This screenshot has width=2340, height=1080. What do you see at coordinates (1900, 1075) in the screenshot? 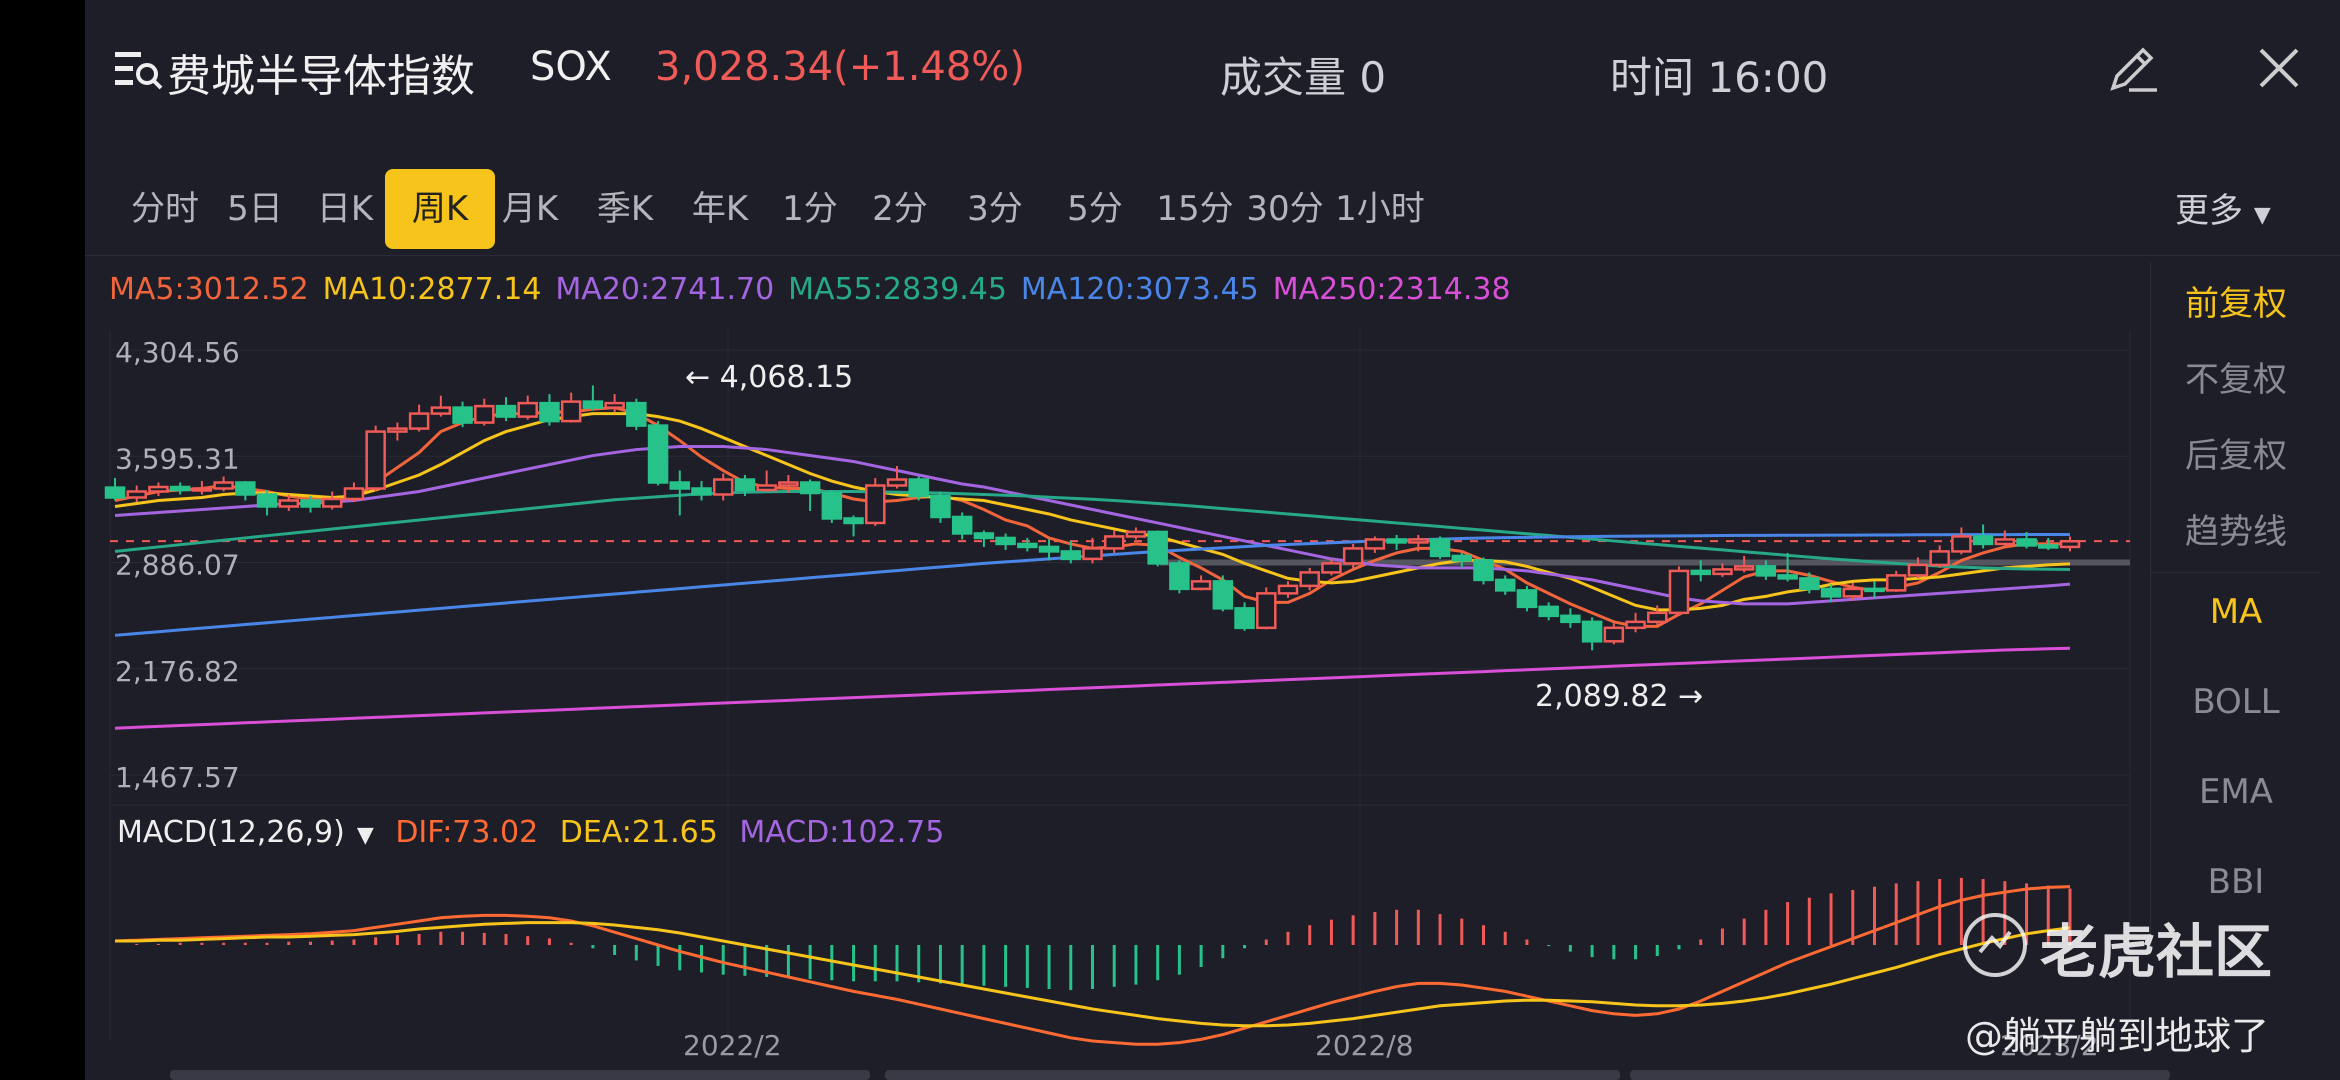
I see `scrollbar-right` at bounding box center [1900, 1075].